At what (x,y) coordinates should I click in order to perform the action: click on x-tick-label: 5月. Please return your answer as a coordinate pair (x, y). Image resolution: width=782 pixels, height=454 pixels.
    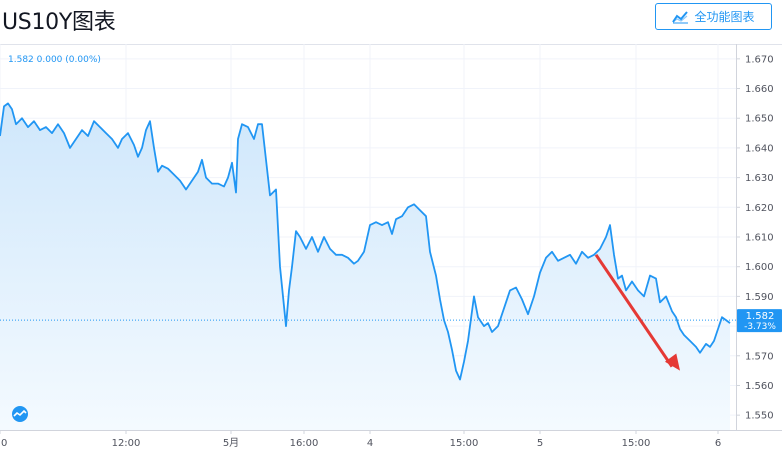
    Looking at the image, I should click on (231, 443).